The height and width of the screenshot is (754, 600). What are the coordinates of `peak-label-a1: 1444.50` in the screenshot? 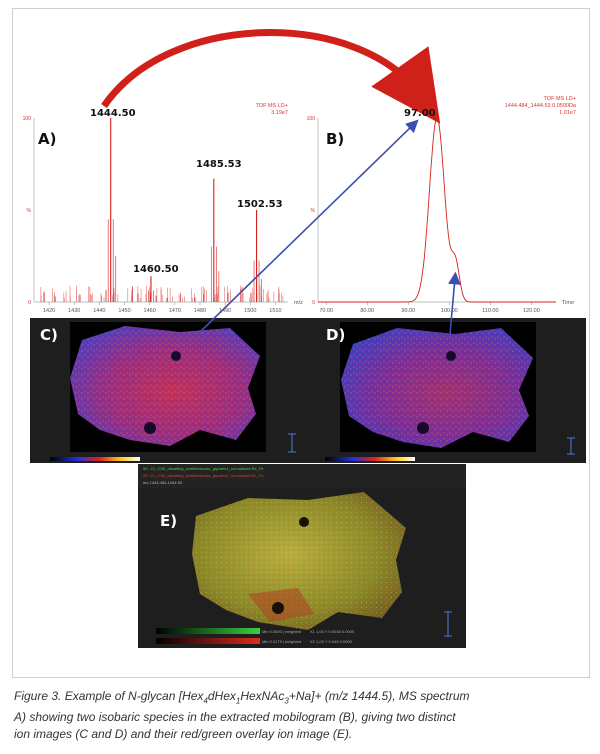 It's located at (113, 113).